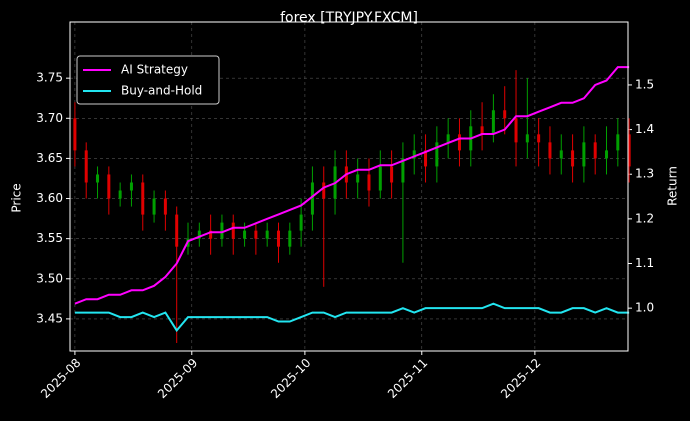 Image resolution: width=690 pixels, height=421 pixels. I want to click on legend-label: AI Strategy, so click(154, 70).